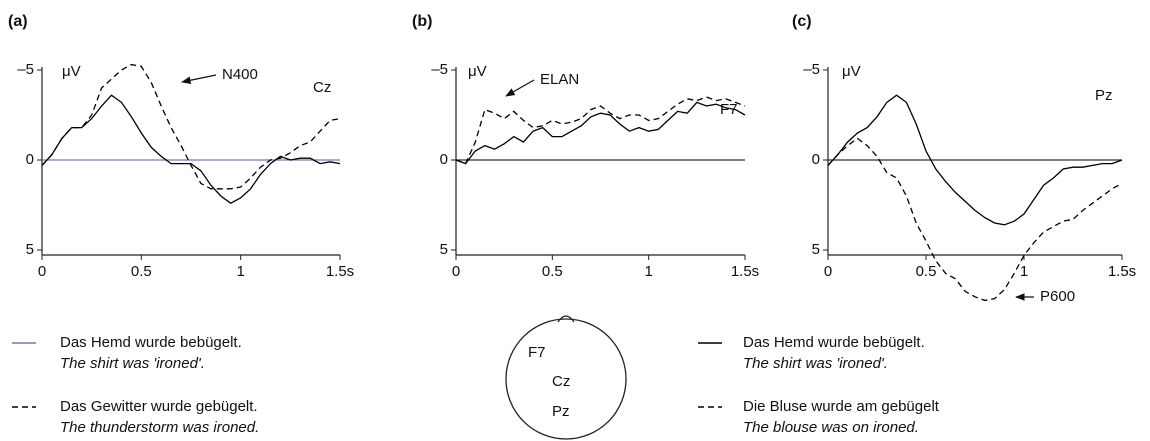 The width and height of the screenshot is (1150, 441). What do you see at coordinates (566, 319) in the screenshot?
I see `nose` at bounding box center [566, 319].